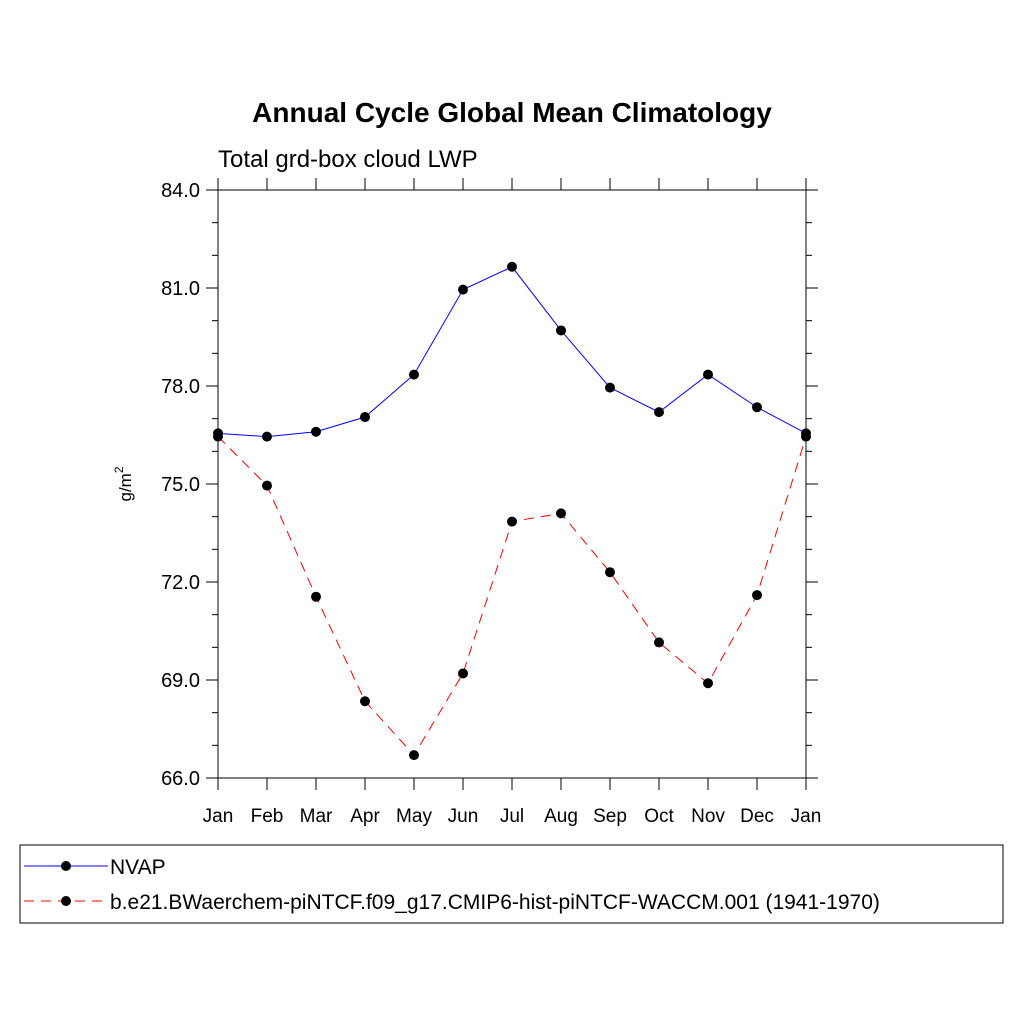 The height and width of the screenshot is (1024, 1024). I want to click on x-tick-label: Jun, so click(463, 816).